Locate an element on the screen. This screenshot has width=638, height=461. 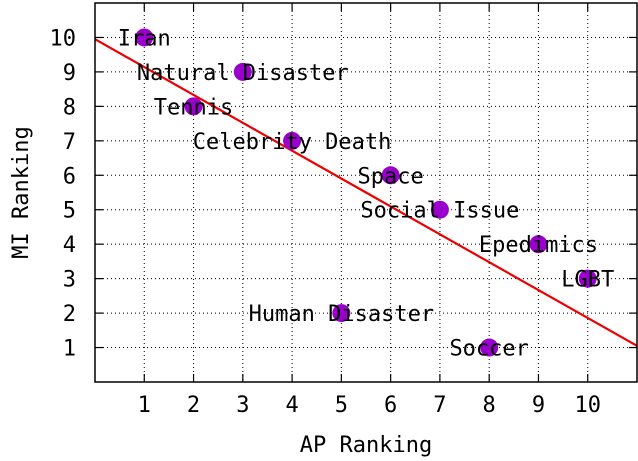
x-axis-title: AP Ranking is located at coordinates (366, 445).